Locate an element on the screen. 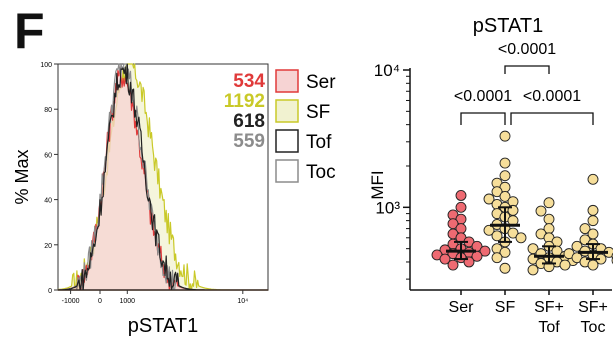 The width and height of the screenshot is (613, 355). scatter-median-bars is located at coordinates (527, 235).